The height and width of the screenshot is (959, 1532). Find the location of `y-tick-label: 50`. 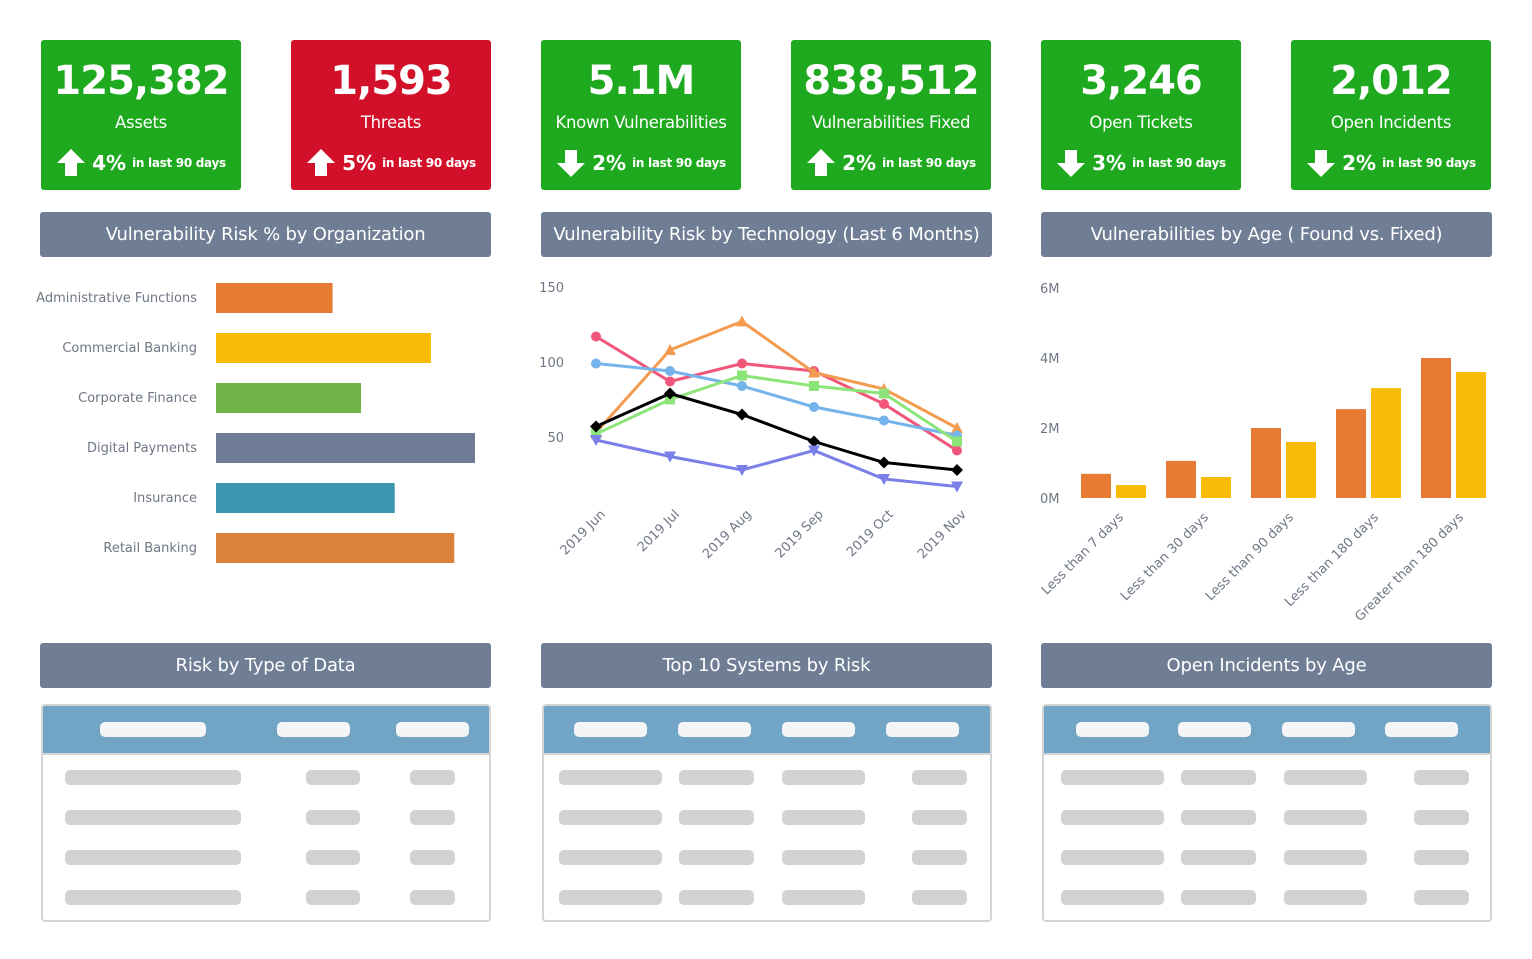

y-tick-label: 50 is located at coordinates (555, 438).